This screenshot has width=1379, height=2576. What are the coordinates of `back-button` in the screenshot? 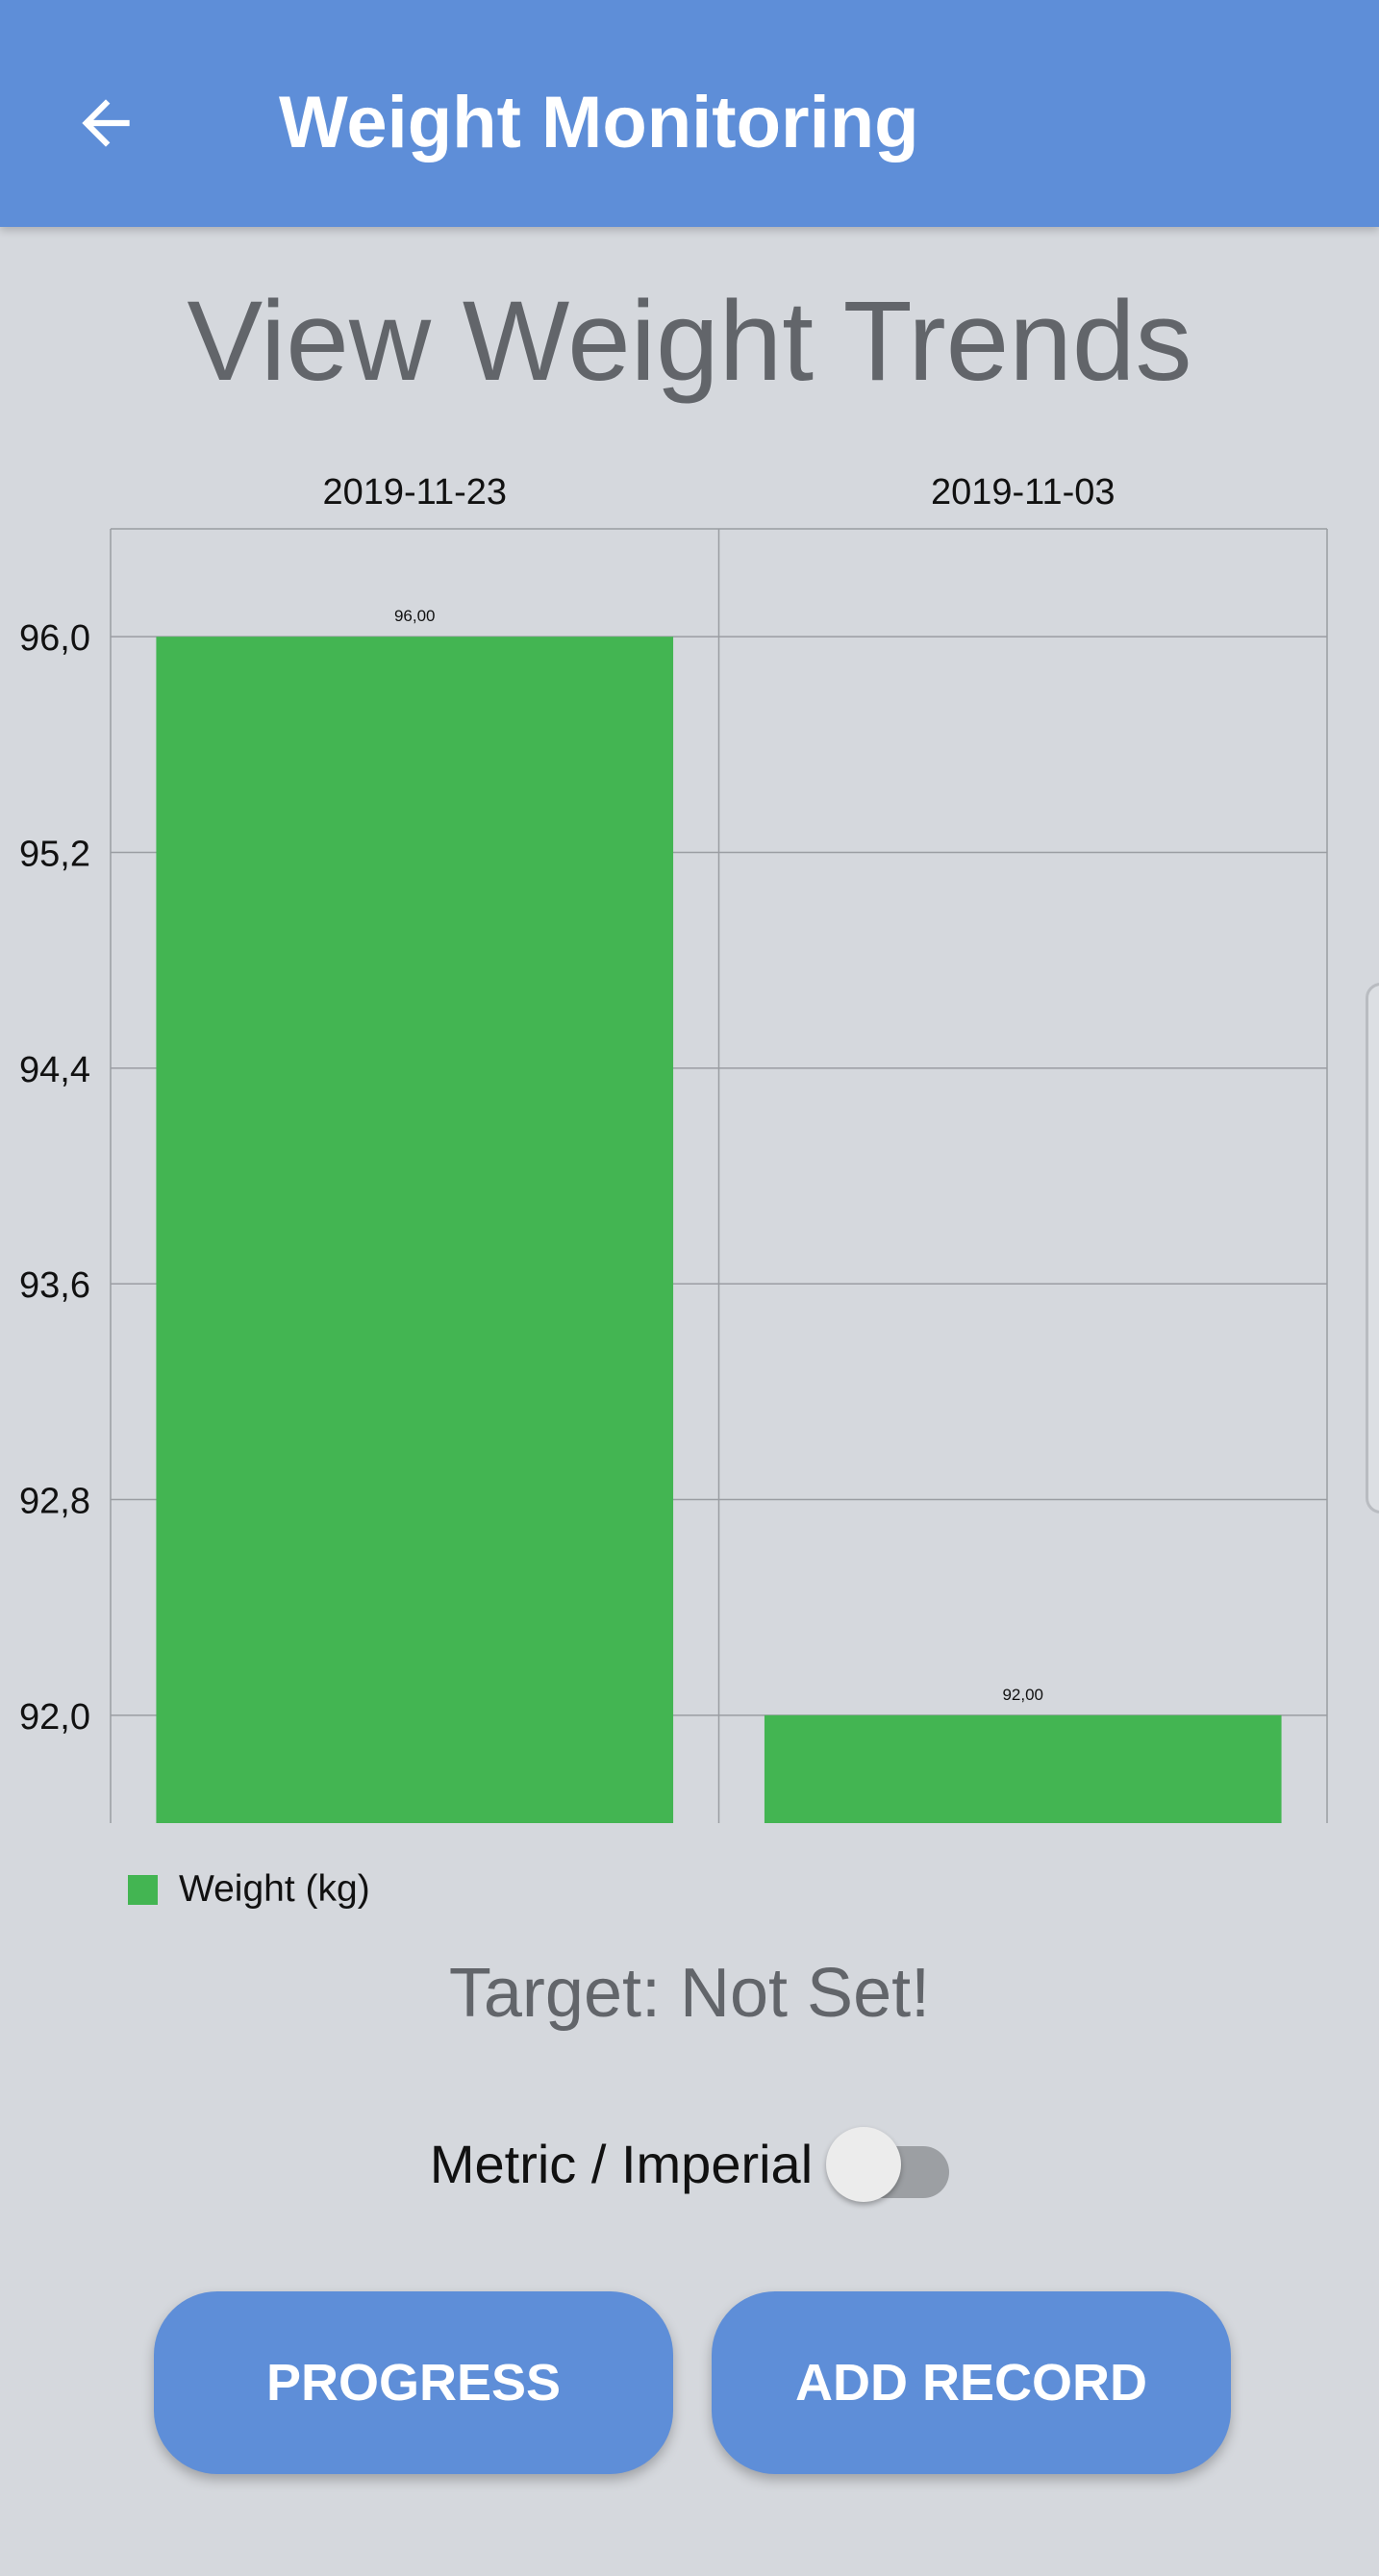 It's located at (106, 123).